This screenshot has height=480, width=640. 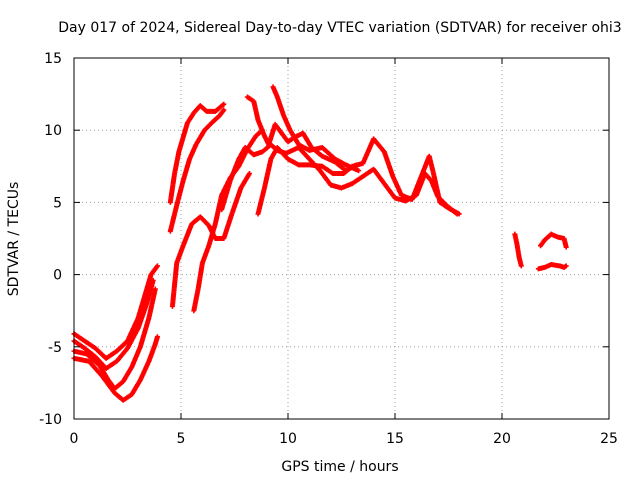 I want to click on x-tick-label: 5, so click(x=181, y=439).